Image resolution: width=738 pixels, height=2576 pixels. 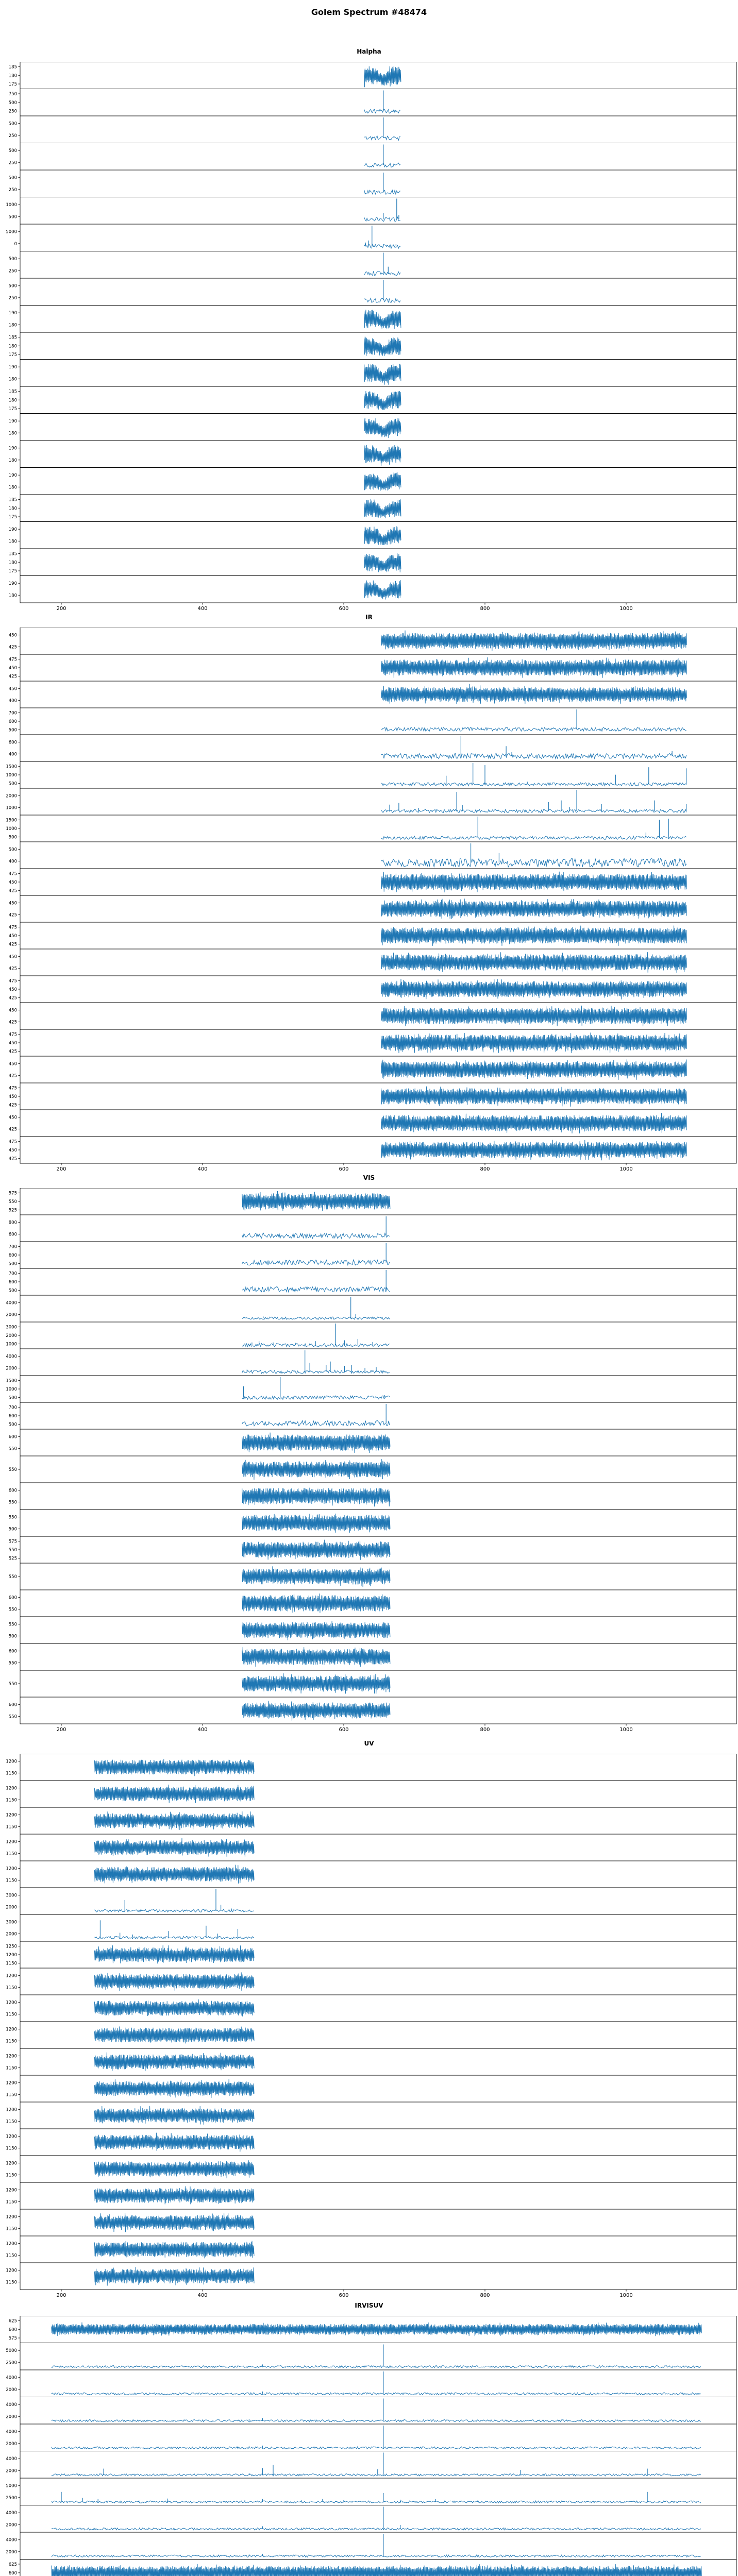 What do you see at coordinates (369, 1743) in the screenshot?
I see `panel-title-uv: UV` at bounding box center [369, 1743].